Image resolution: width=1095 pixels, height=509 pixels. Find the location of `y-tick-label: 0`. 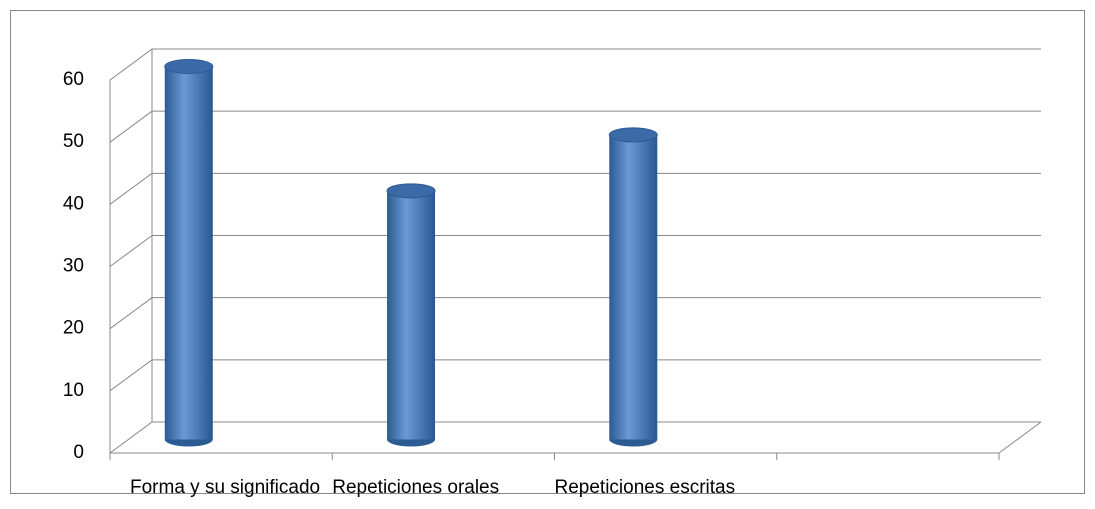

y-tick-label: 0 is located at coordinates (78, 452).